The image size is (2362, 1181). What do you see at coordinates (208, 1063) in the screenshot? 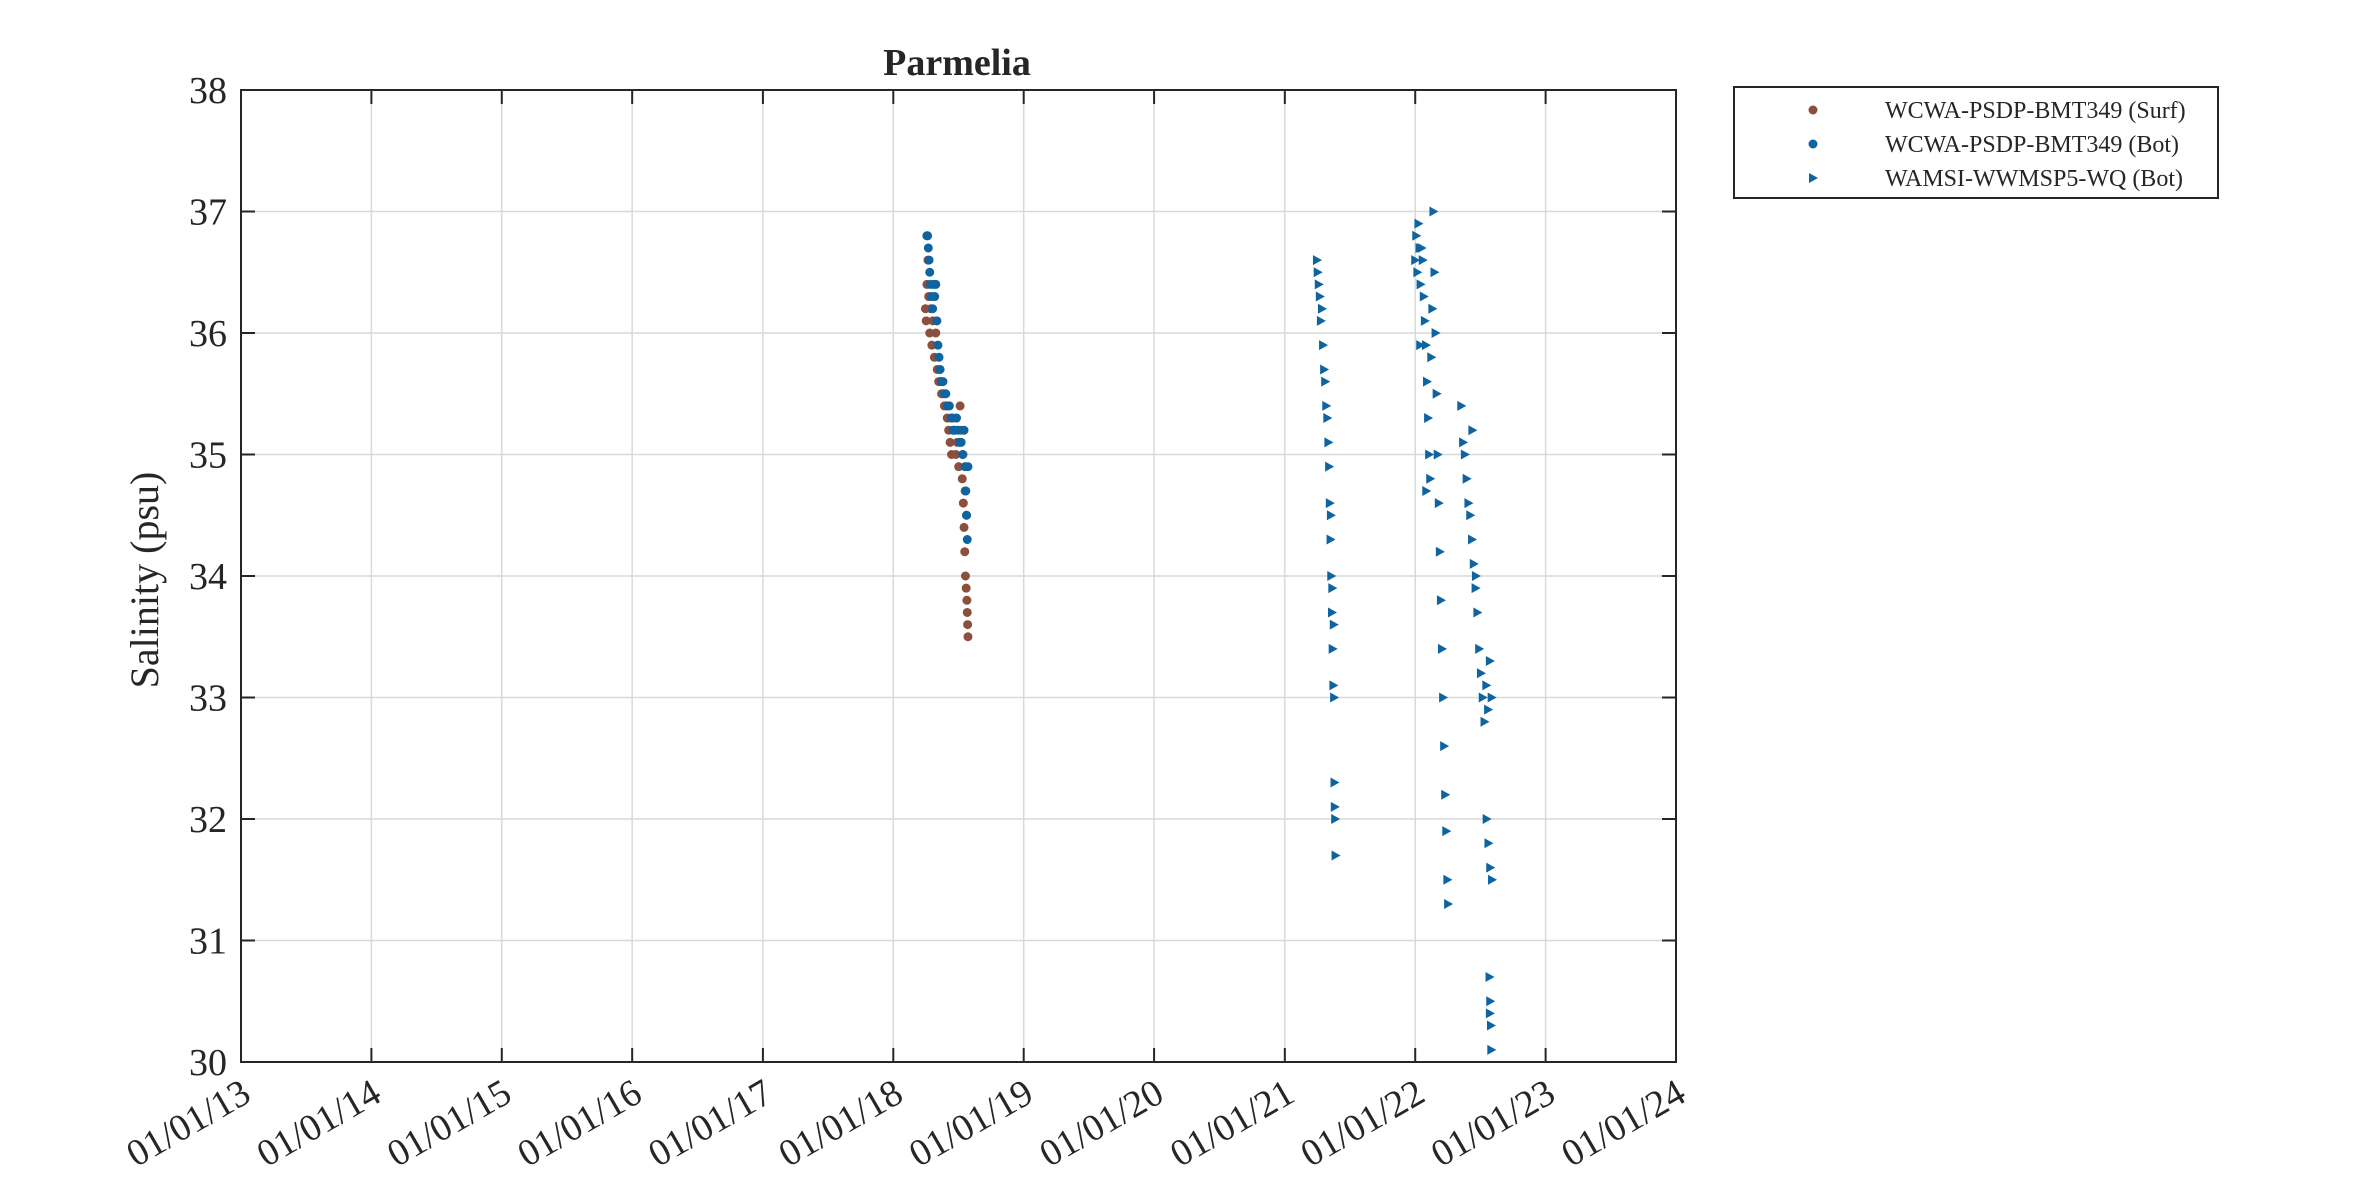
I see `y-tick-label: 30` at bounding box center [208, 1063].